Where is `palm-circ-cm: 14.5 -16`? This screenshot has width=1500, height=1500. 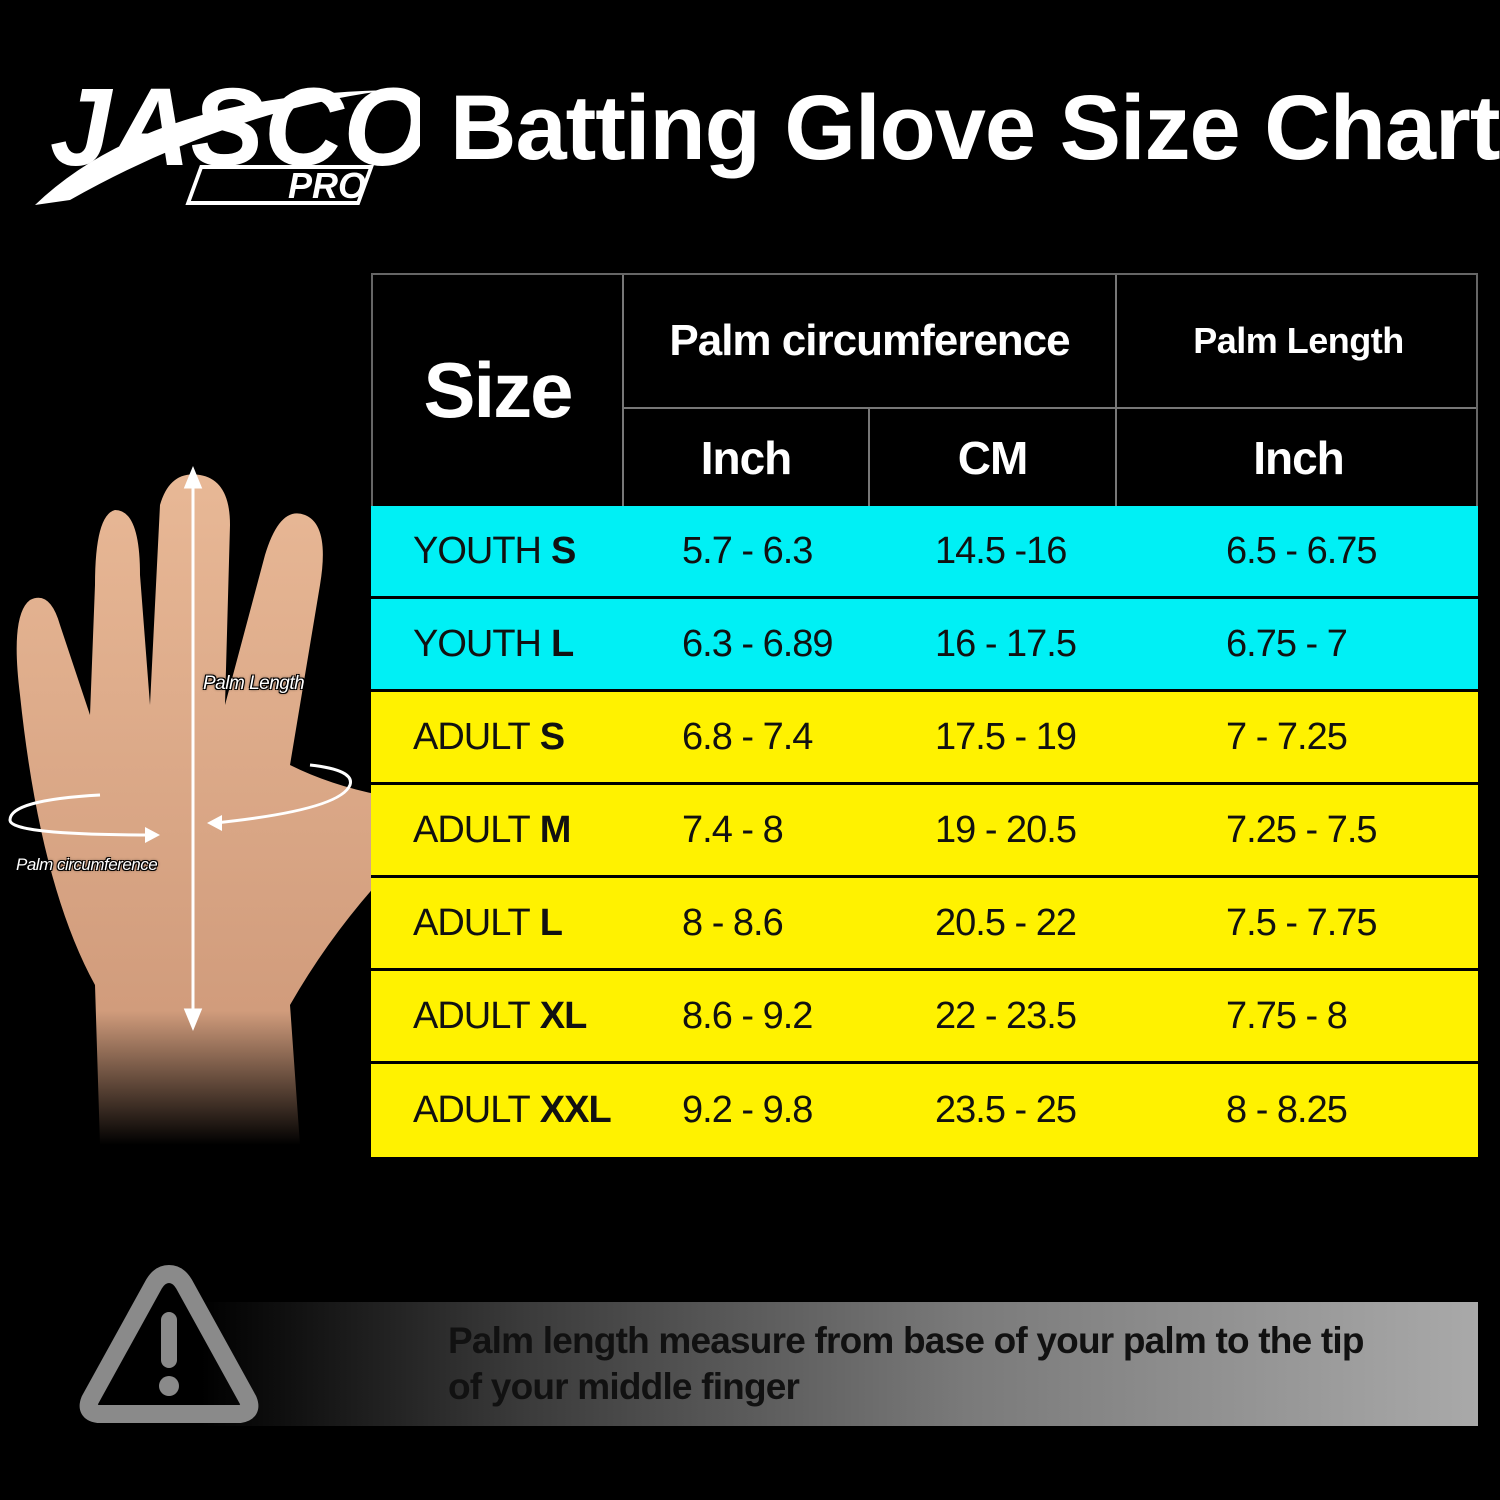
palm-circ-cm: 14.5 -16 is located at coordinates (1001, 550).